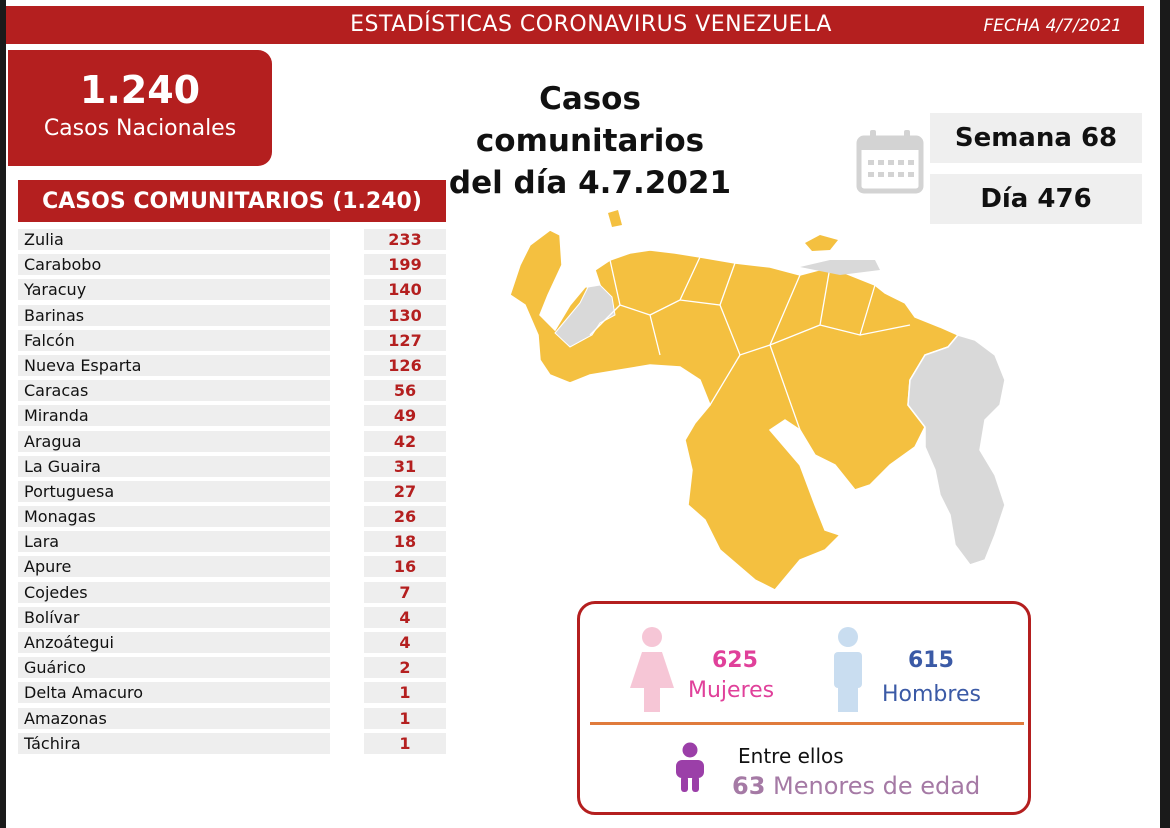 This screenshot has width=1170, height=828. Describe the element at coordinates (174, 391) in the screenshot. I see `state-name: Caracas` at that location.